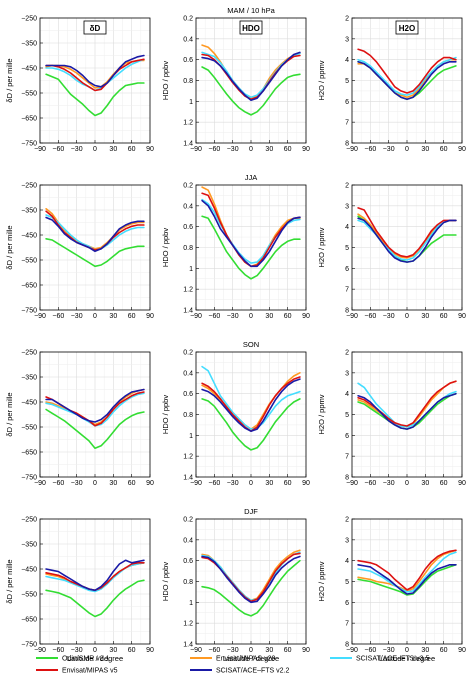 This screenshot has height=679, width=474. I want to click on y-tick-label: 0.4, so click(188, 373).